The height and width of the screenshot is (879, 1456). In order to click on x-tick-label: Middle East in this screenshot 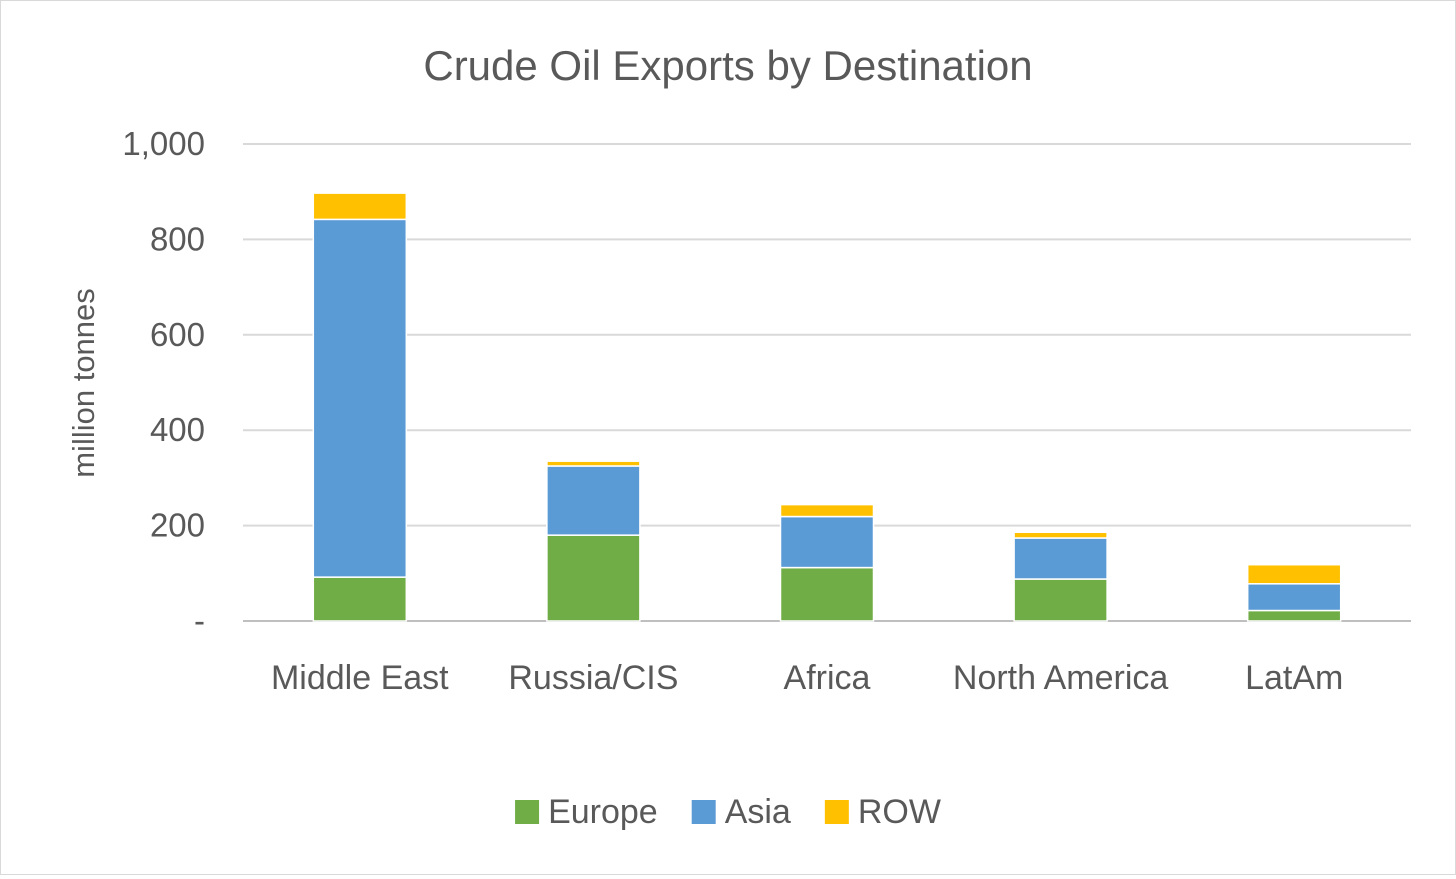, I will do `click(360, 678)`.